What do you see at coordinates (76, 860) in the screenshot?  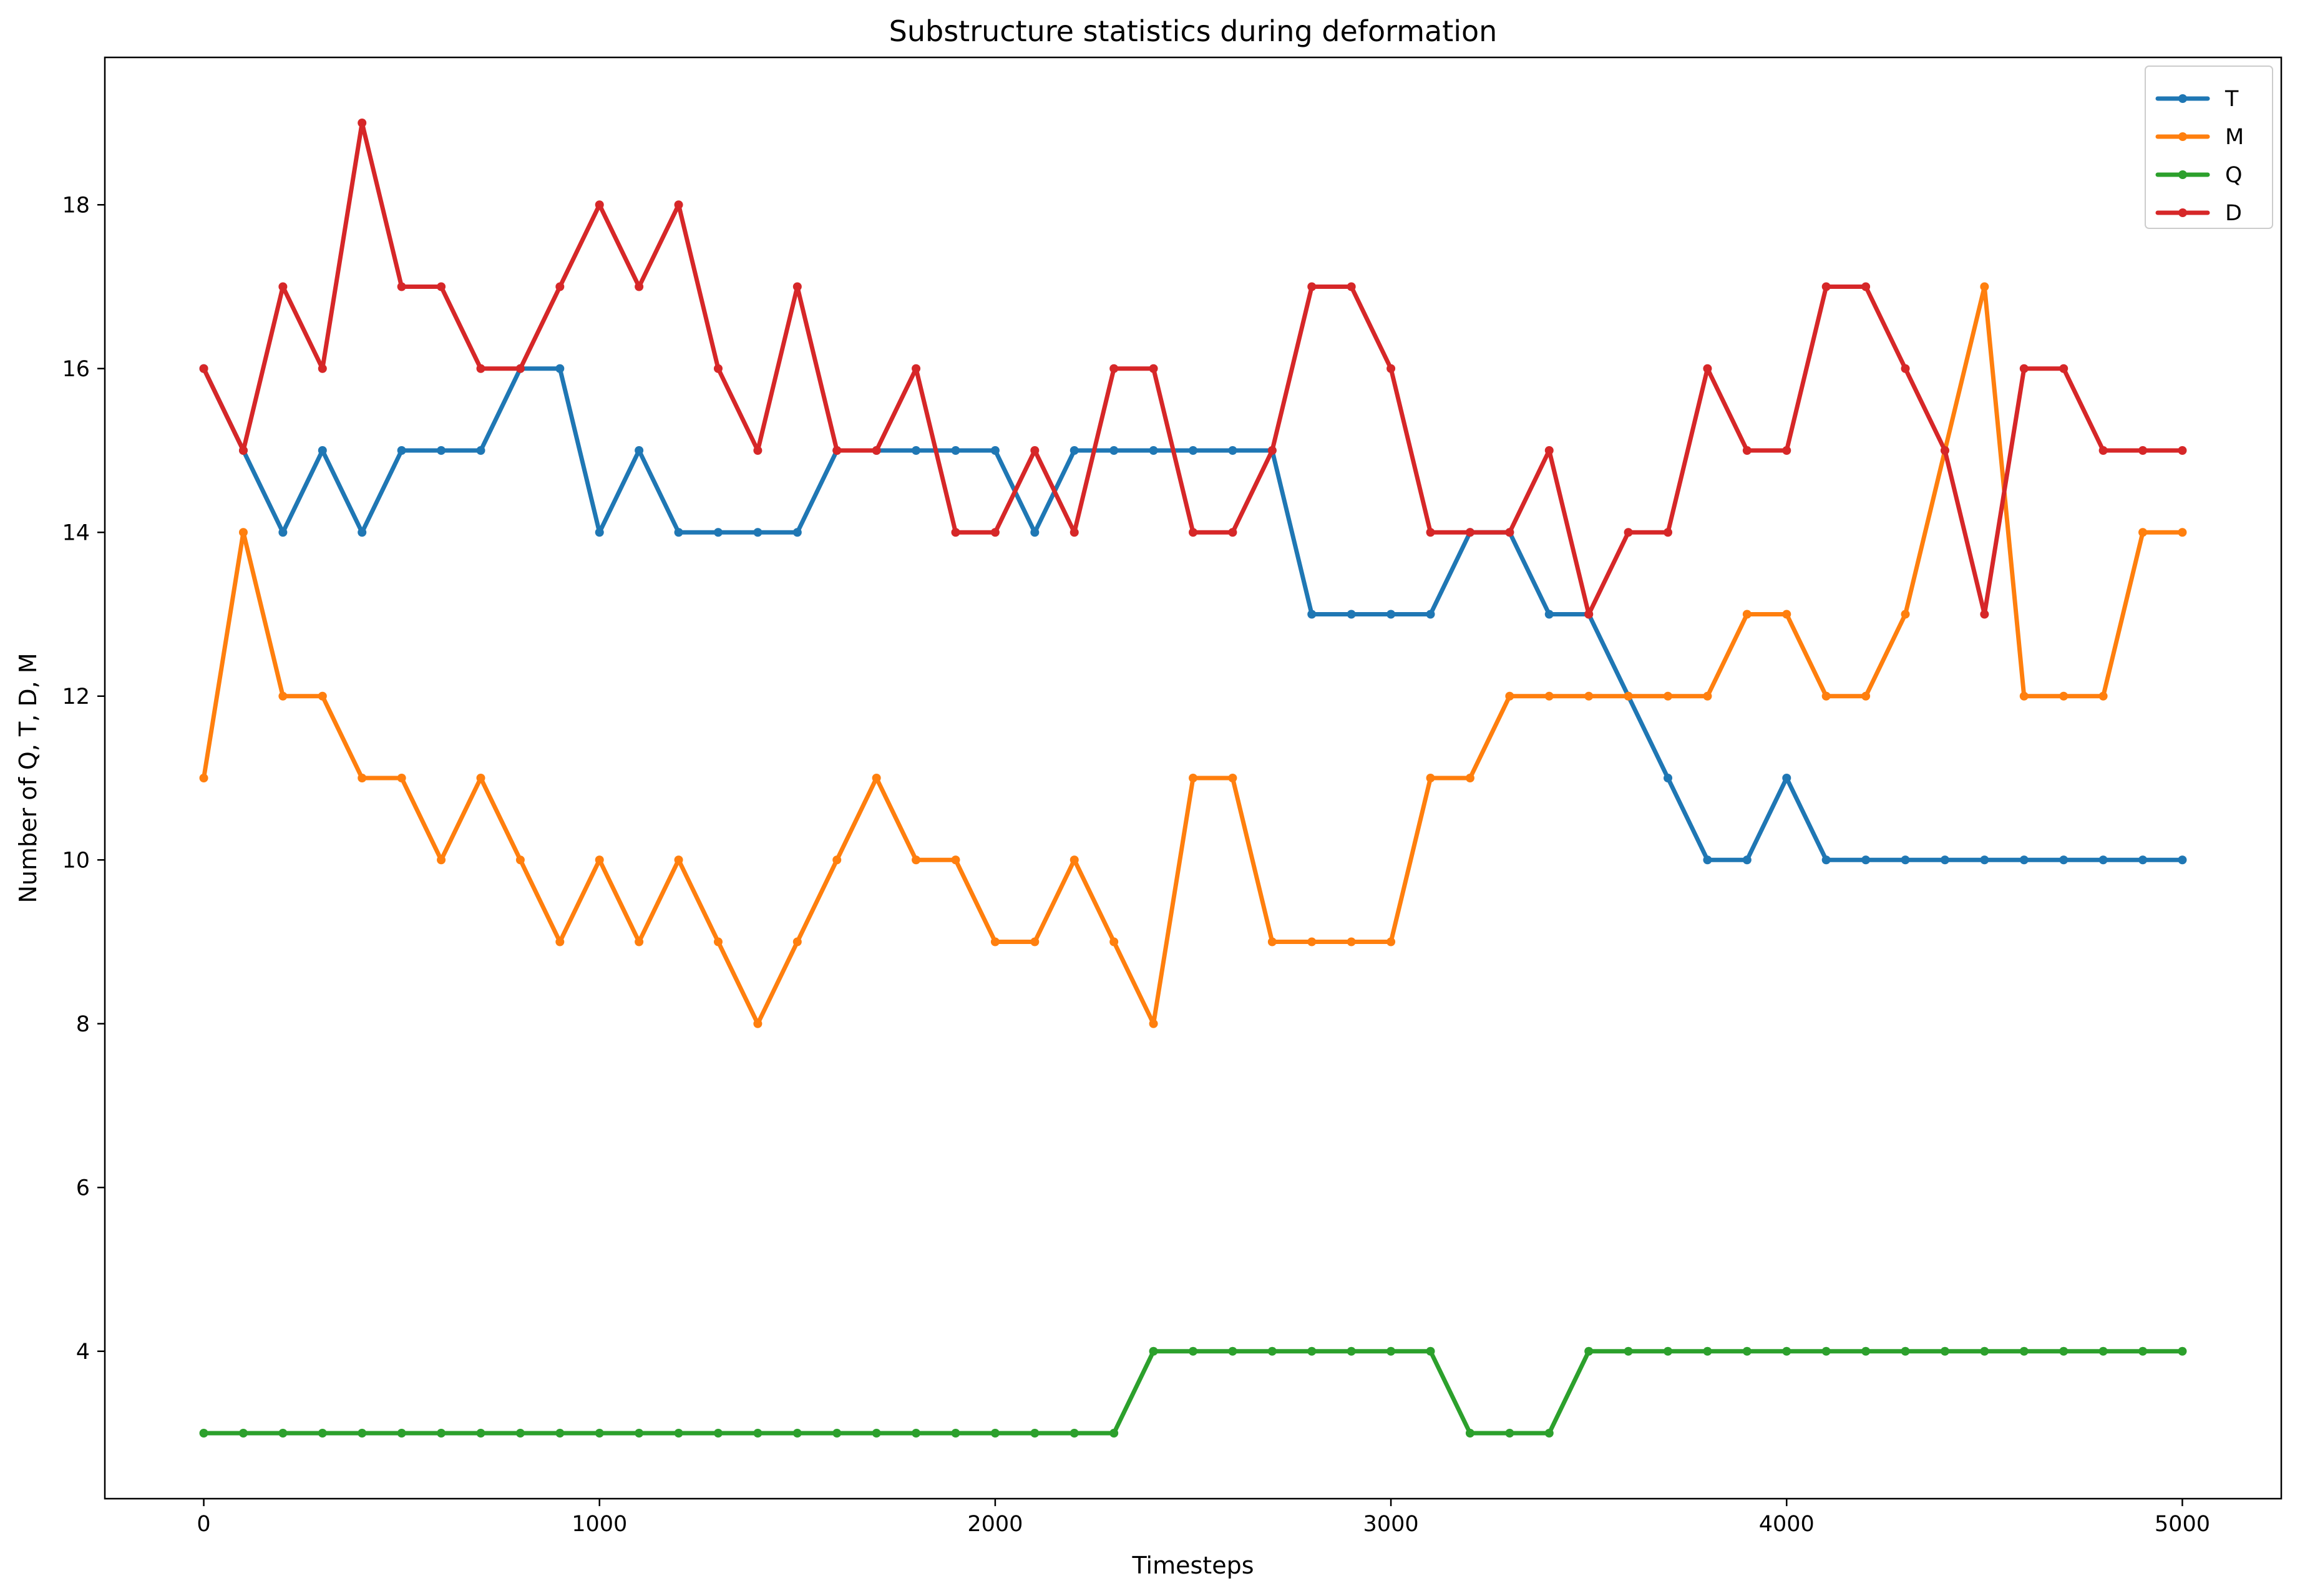 I see `y-tick-label: 10` at bounding box center [76, 860].